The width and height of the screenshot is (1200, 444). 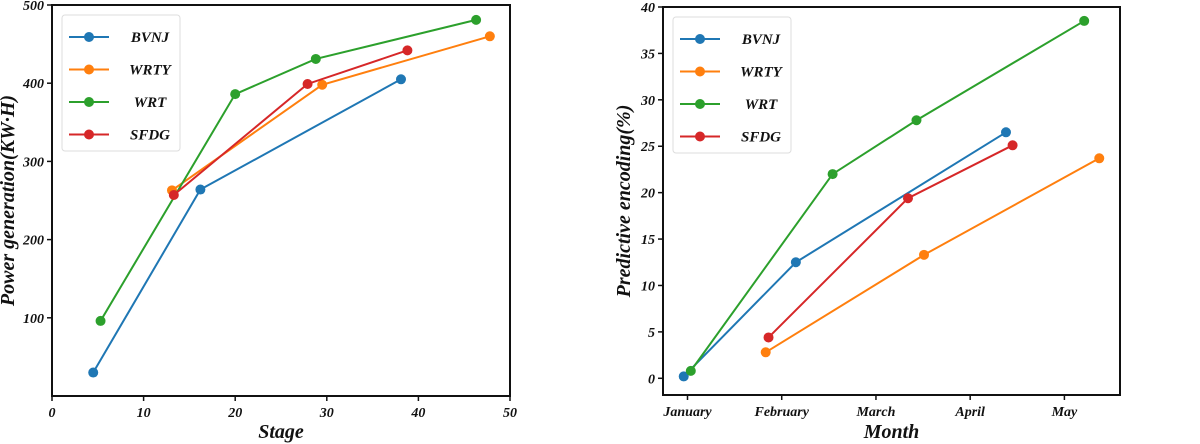 What do you see at coordinates (875, 412) in the screenshot?
I see `x-tick-label: March` at bounding box center [875, 412].